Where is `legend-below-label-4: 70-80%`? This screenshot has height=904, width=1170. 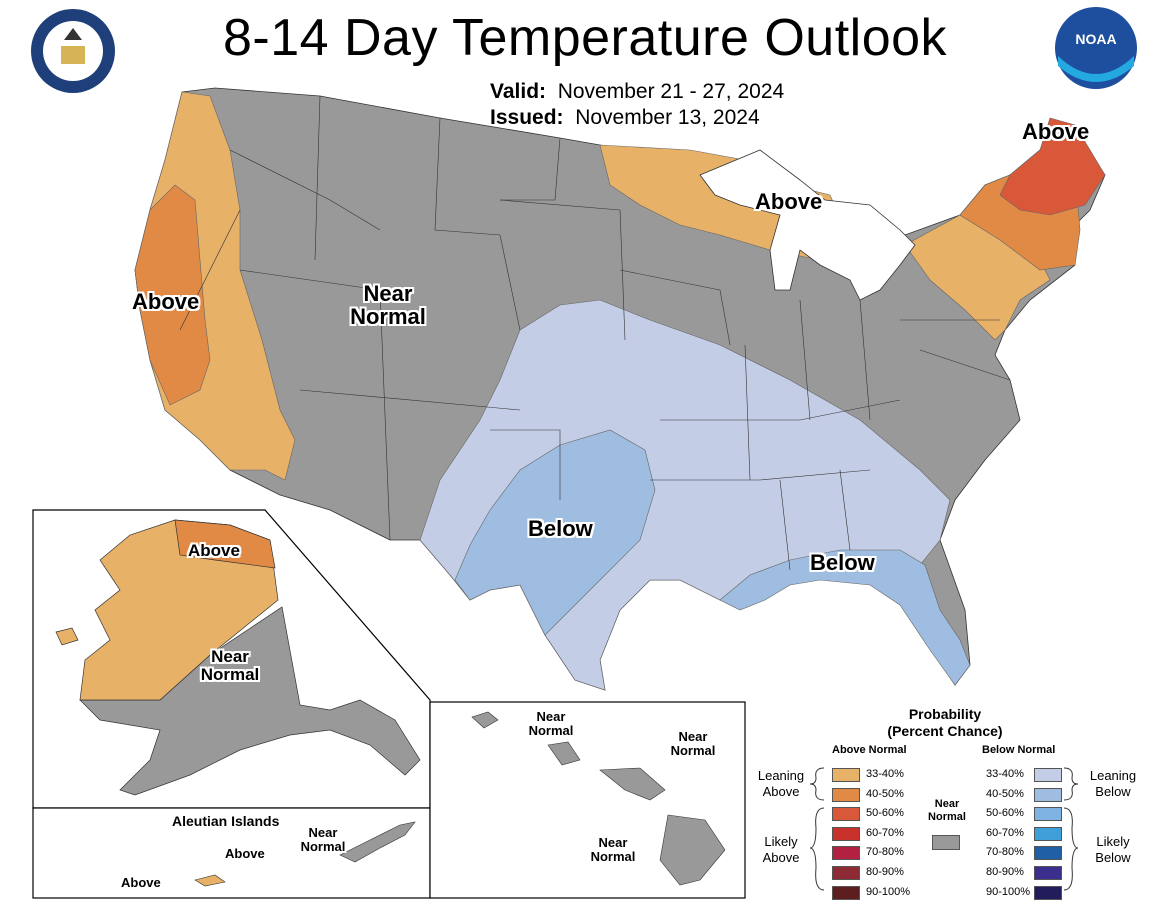
legend-below-label-4: 70-80% is located at coordinates (1005, 852).